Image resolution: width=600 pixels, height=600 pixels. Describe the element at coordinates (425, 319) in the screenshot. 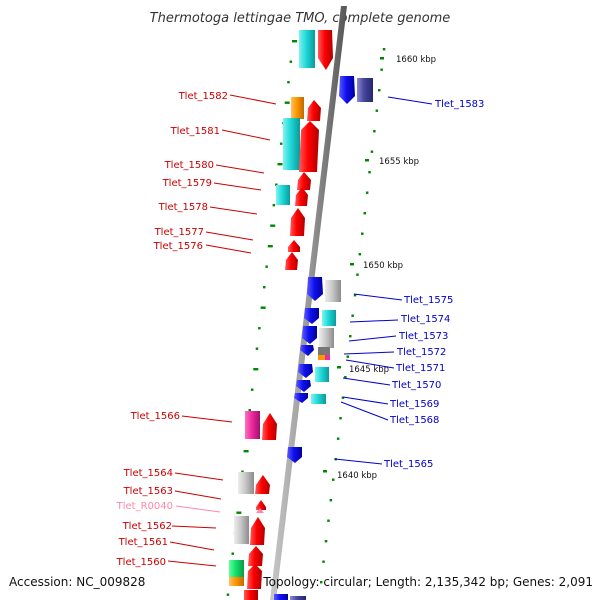

I see `gene-label-tlet-1574: Tlet_1574` at that location.